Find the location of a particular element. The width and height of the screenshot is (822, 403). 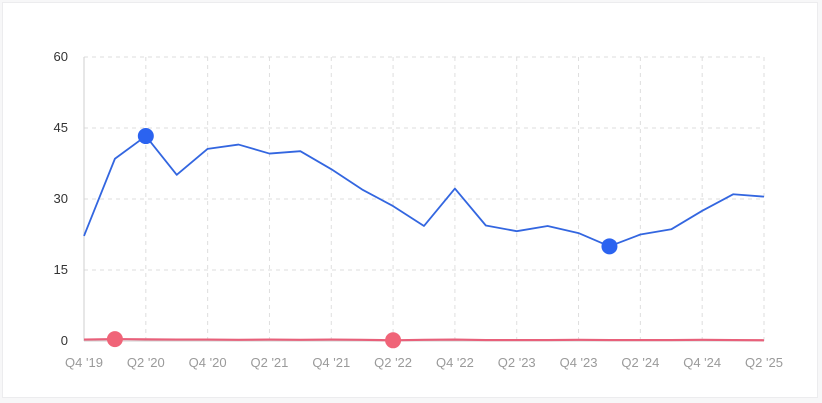

x-tick-label: Q4 '19 is located at coordinates (84, 362).